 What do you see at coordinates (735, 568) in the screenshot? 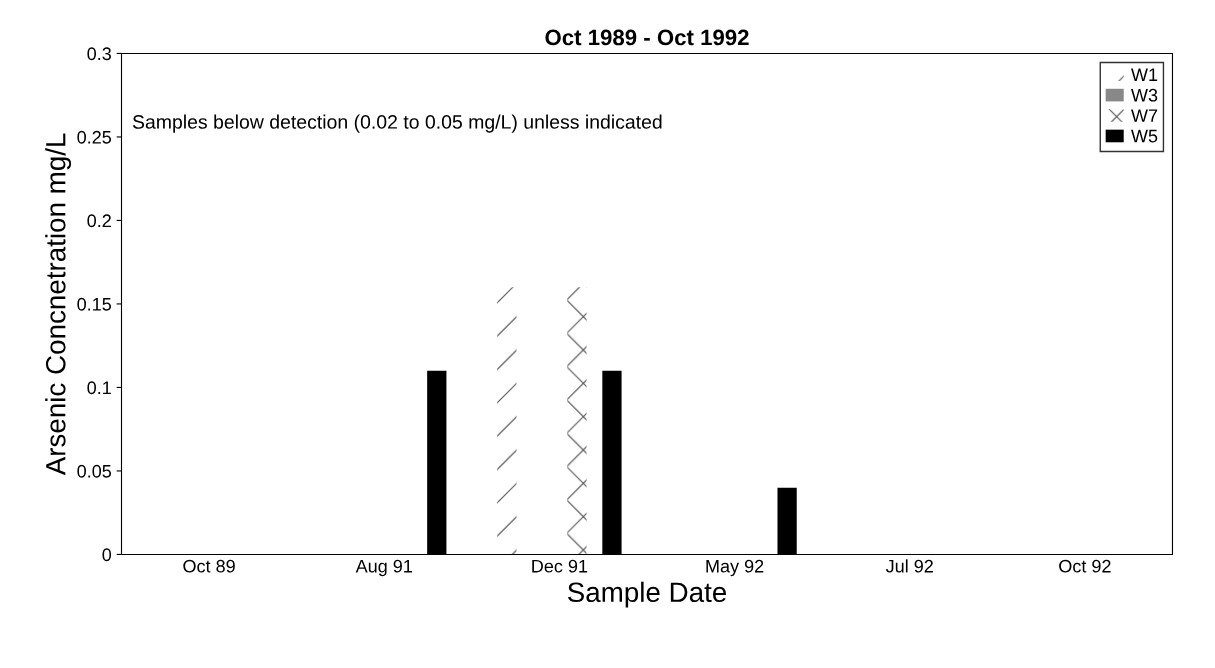
I see `x-tick-label: May 92` at bounding box center [735, 568].